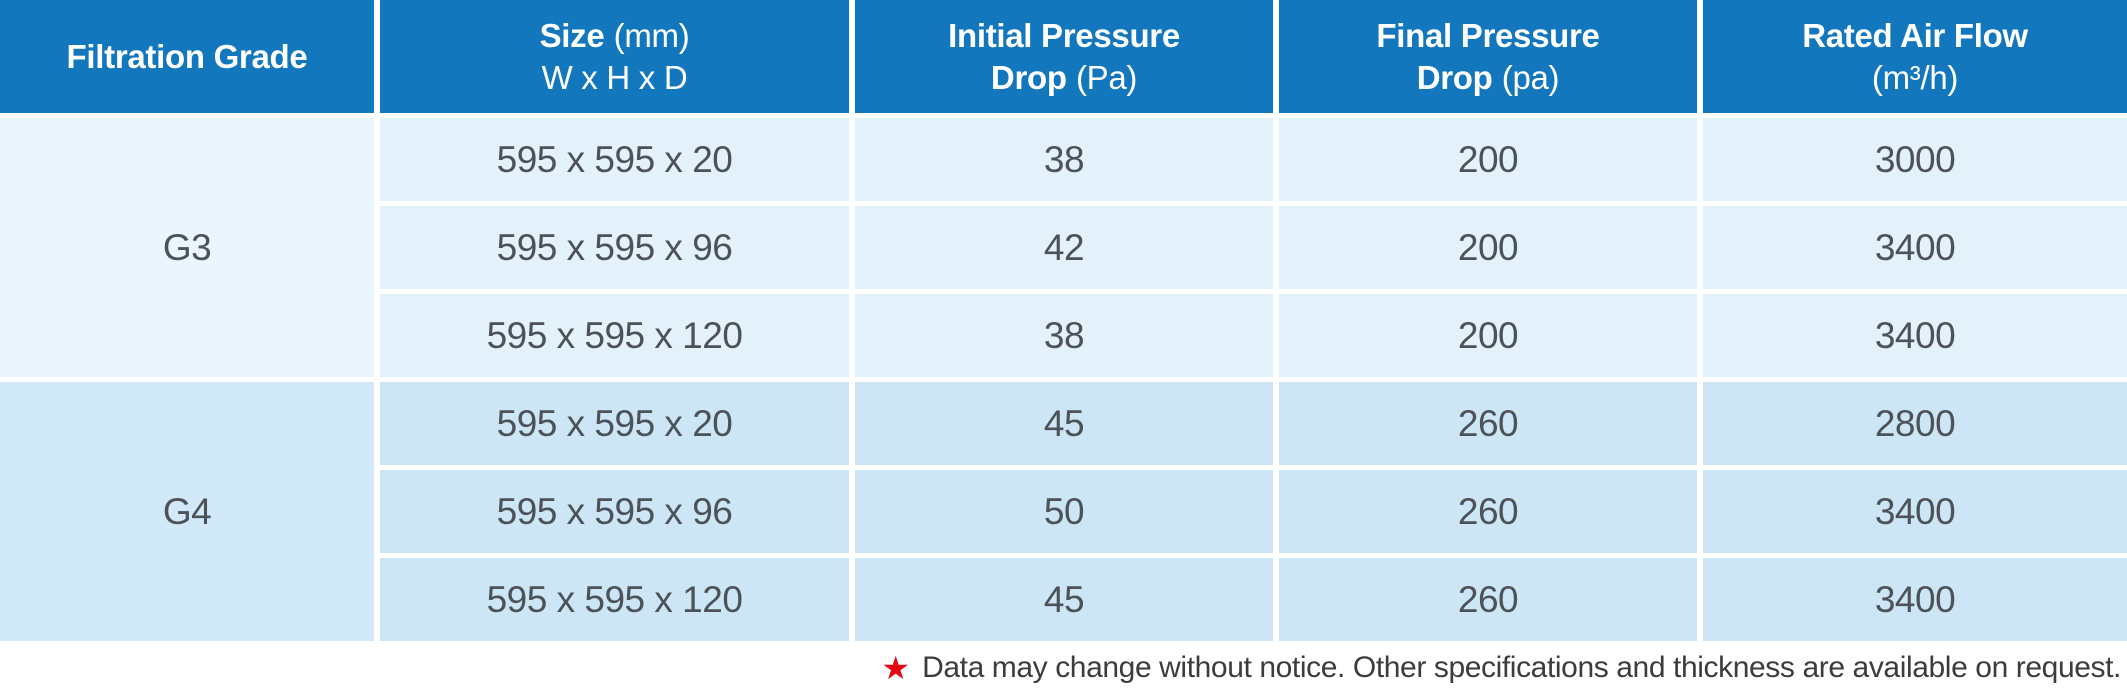 This screenshot has width=2127, height=695. I want to click on col-header-initial-line1: Initial Pressure, so click(1064, 36).